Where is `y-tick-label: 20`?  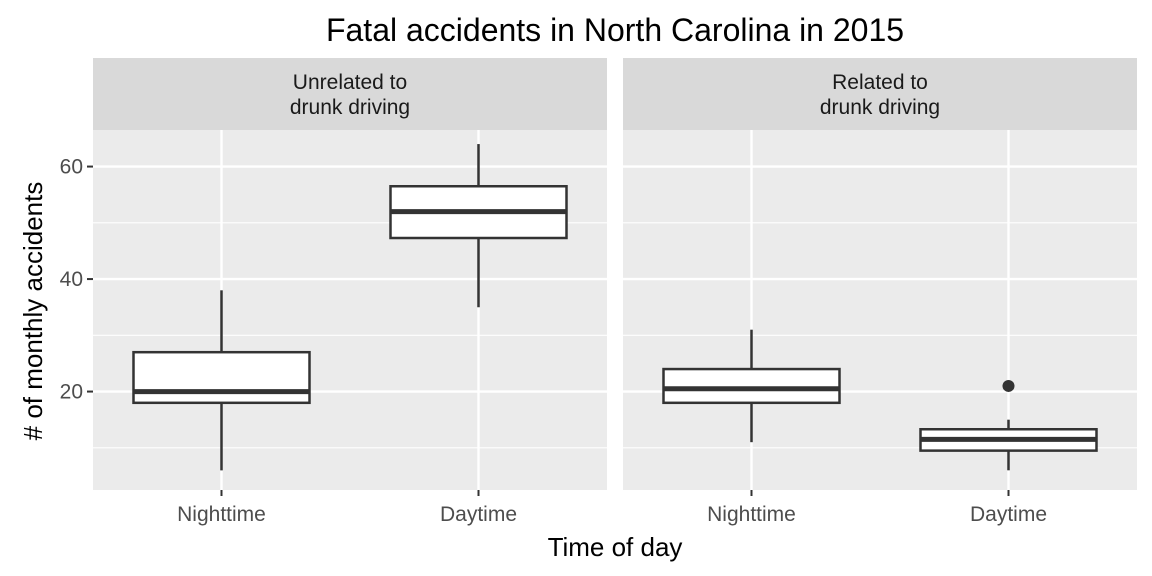 y-tick-label: 20 is located at coordinates (71, 392).